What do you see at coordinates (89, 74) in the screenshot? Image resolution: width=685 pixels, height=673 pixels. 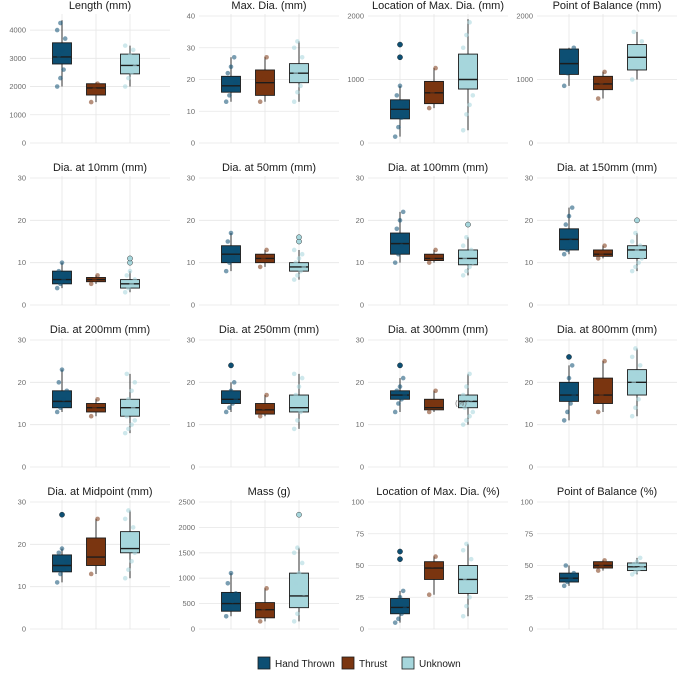 I see `panel-1: Length (mm) 0 1000 2000 3000 4000` at bounding box center [89, 74].